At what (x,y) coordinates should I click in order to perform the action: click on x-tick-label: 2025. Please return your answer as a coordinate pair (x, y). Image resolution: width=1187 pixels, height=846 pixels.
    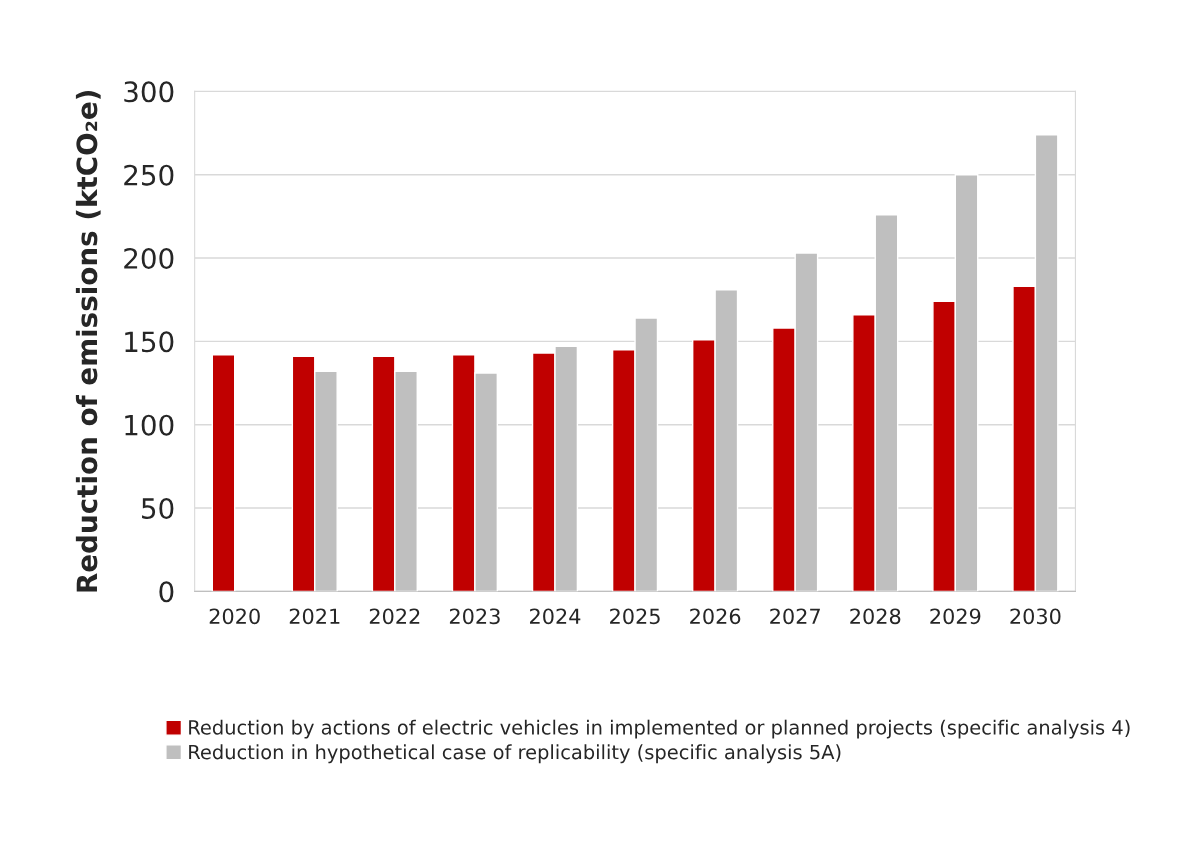
    Looking at the image, I should click on (635, 616).